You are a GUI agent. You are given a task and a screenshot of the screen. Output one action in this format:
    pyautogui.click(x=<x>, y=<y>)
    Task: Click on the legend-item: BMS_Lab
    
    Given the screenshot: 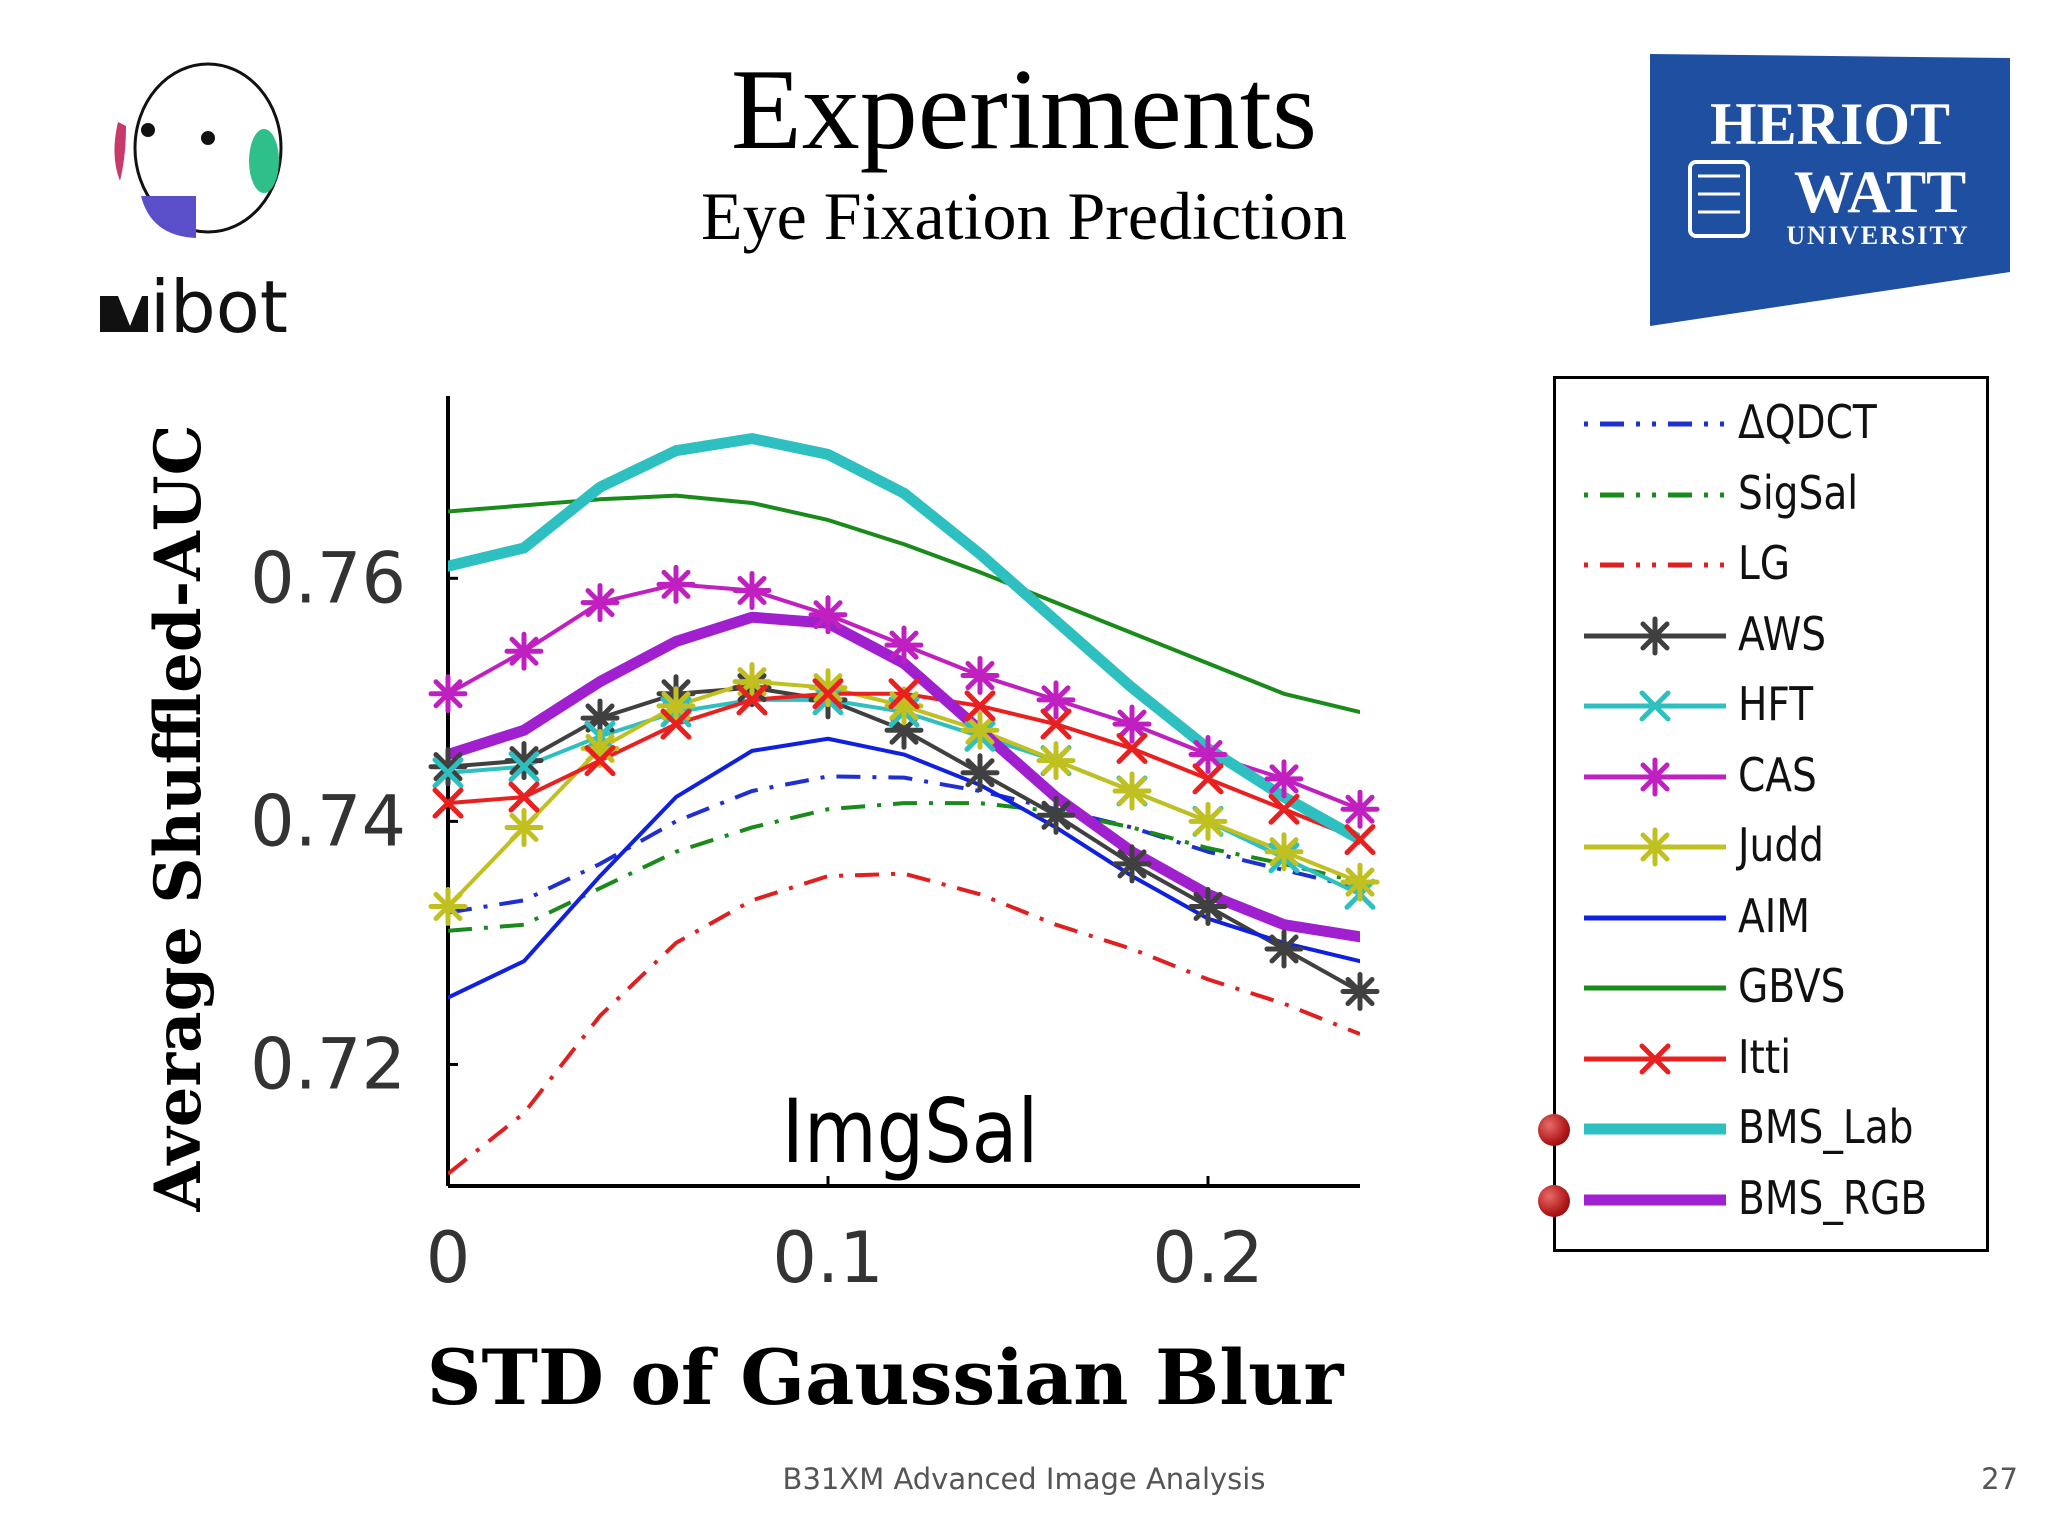 What is the action you would take?
    pyautogui.click(x=1765, y=1127)
    